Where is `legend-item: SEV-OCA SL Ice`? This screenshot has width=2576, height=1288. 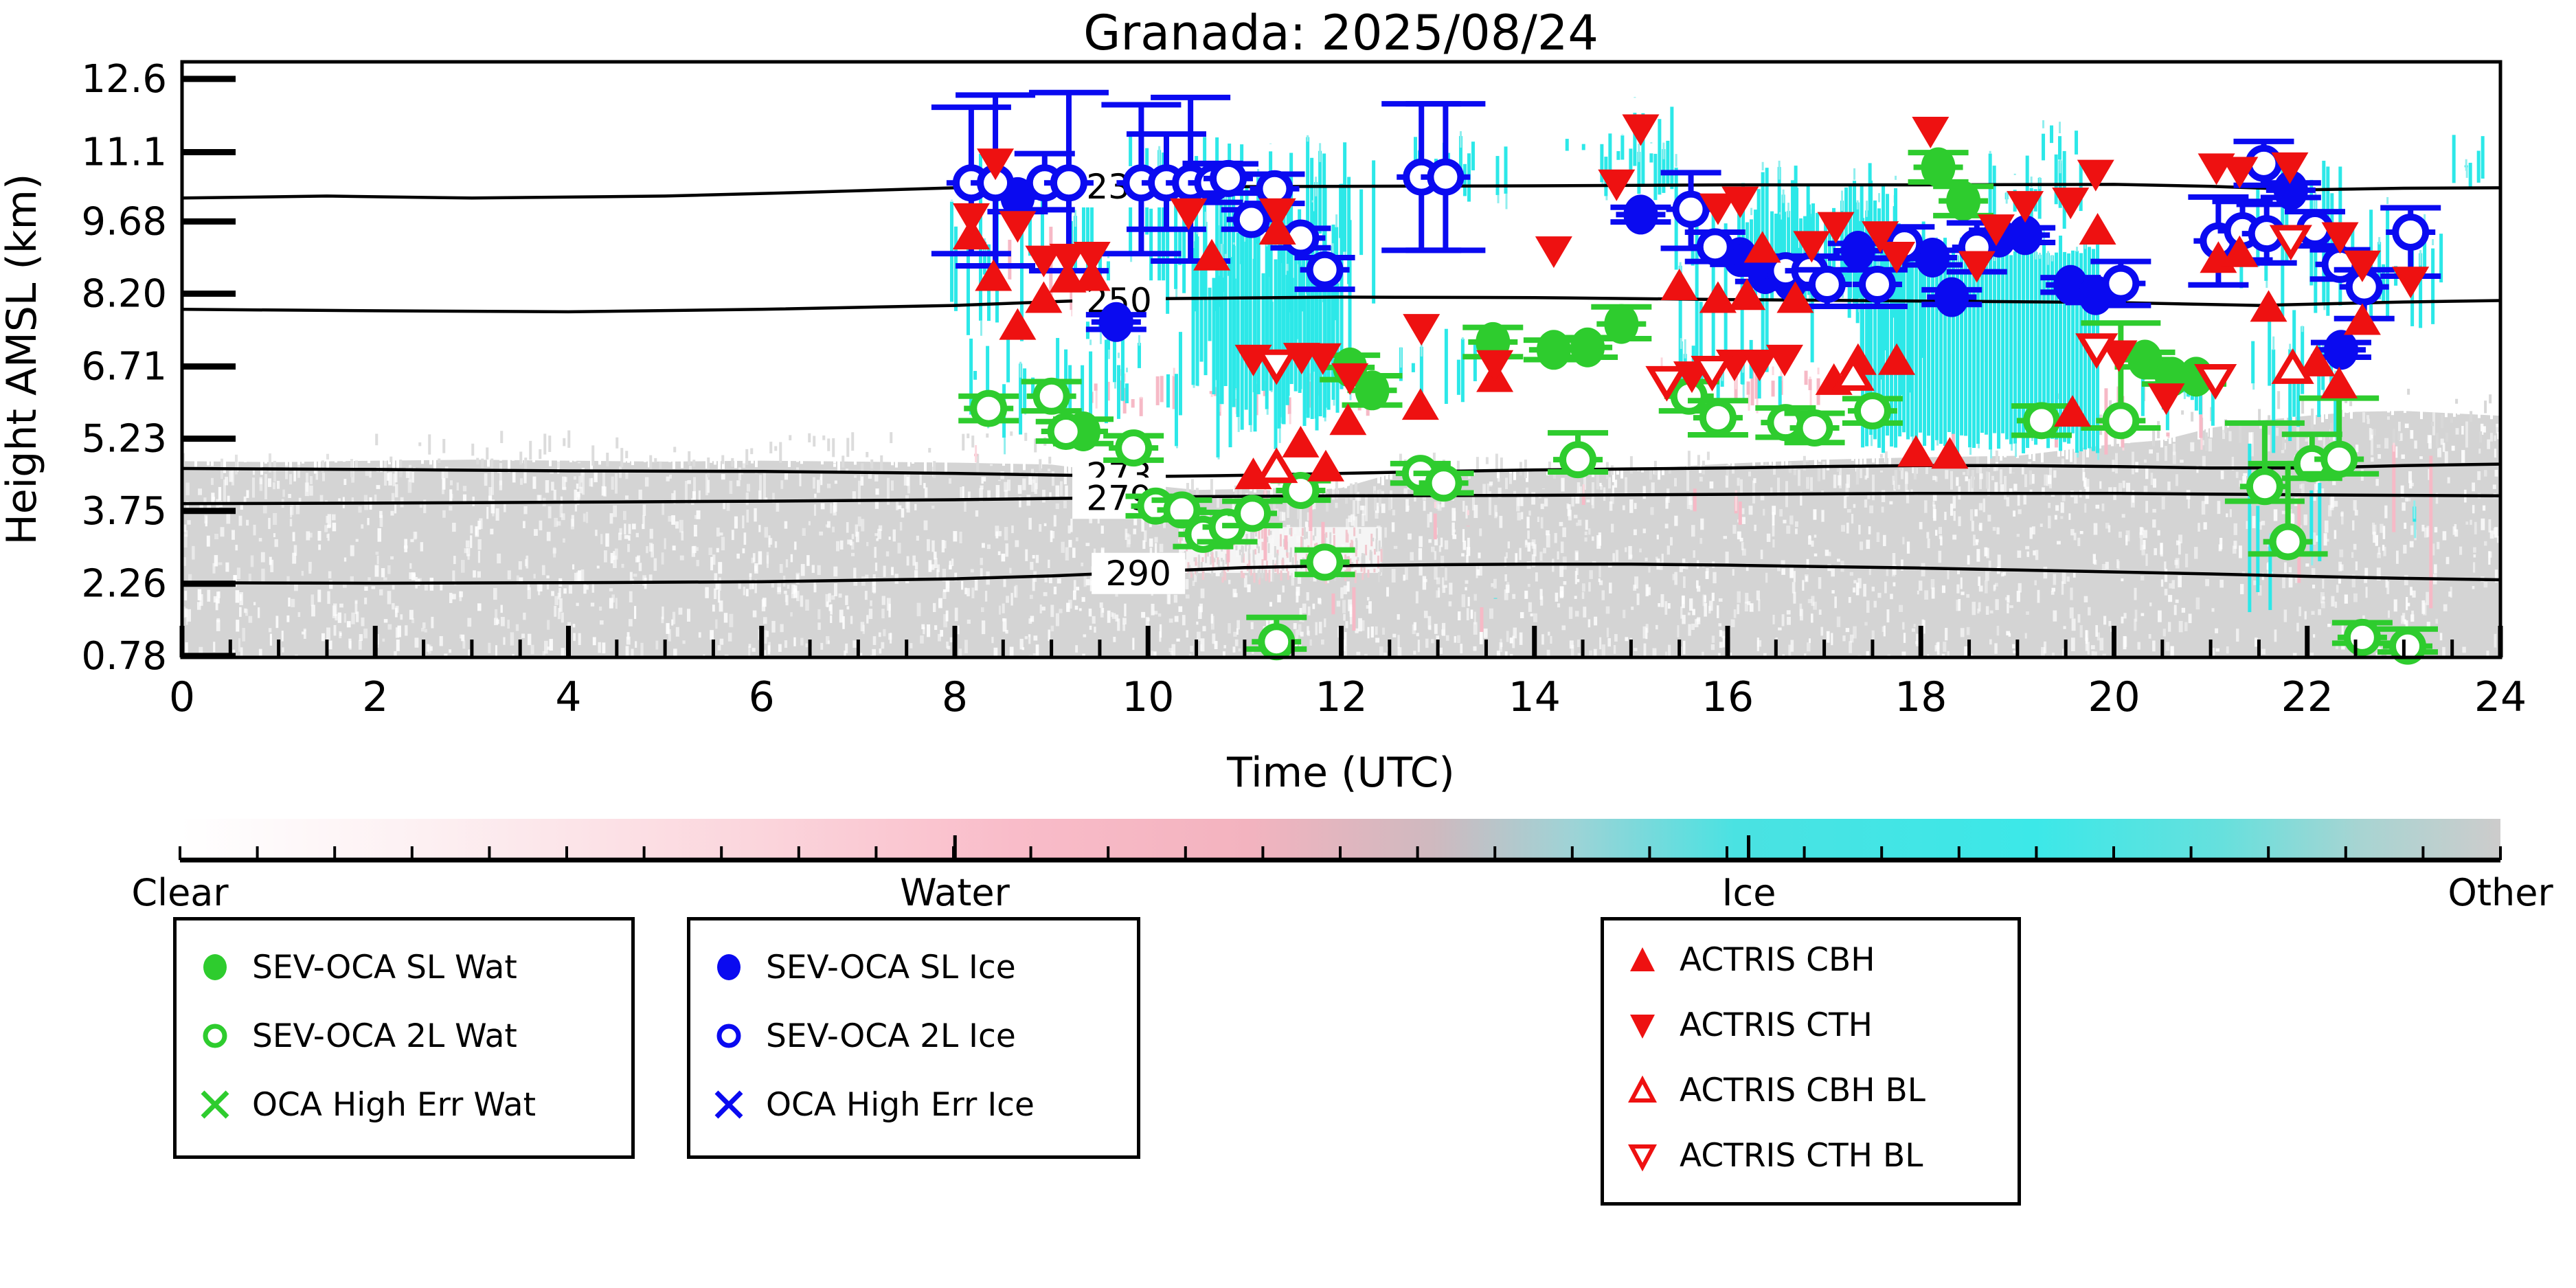
legend-item: SEV-OCA SL Ice is located at coordinates (913, 967).